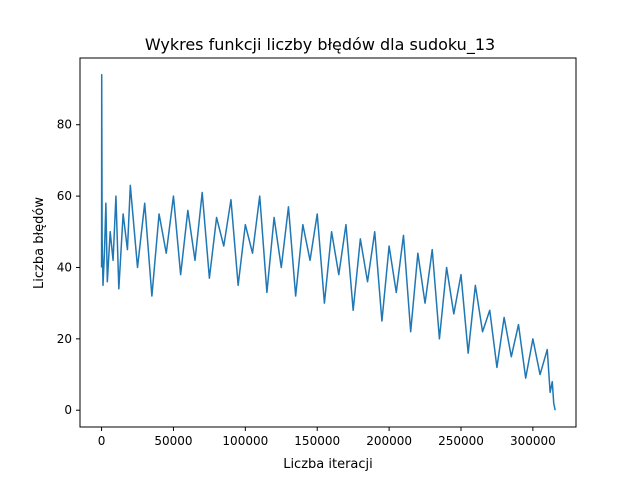  What do you see at coordinates (389, 441) in the screenshot?
I see `x-tick-label: 200000` at bounding box center [389, 441].